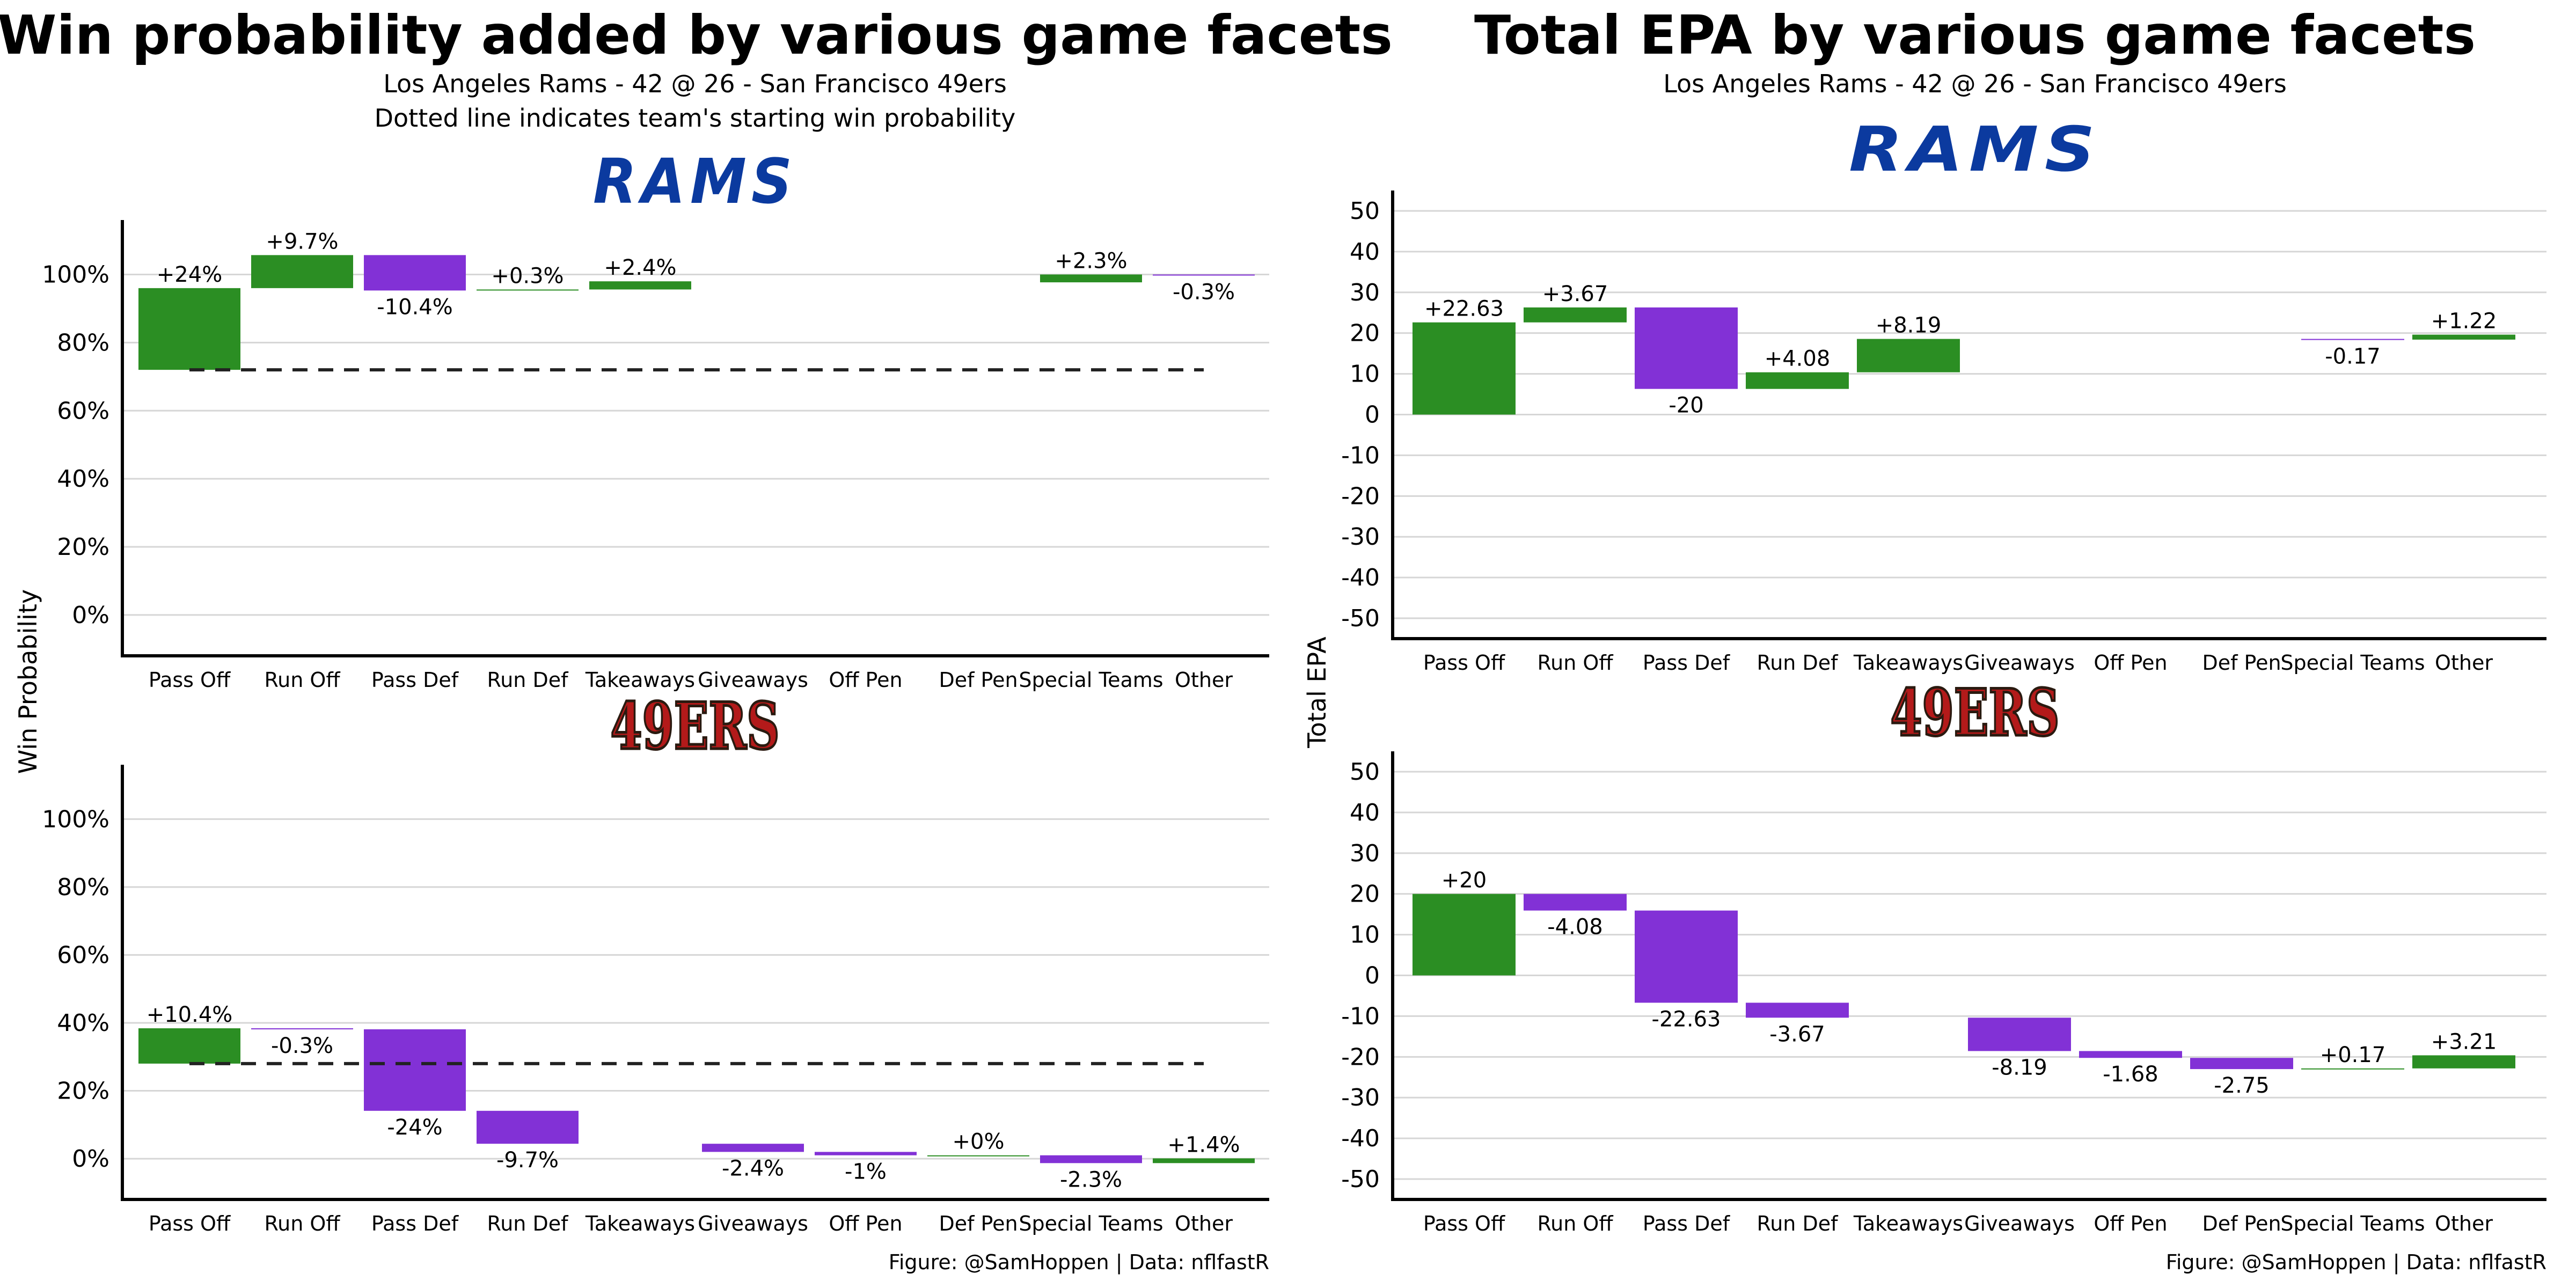 The width and height of the screenshot is (2576, 1288). I want to click on data-label: +9.7%, so click(302, 241).